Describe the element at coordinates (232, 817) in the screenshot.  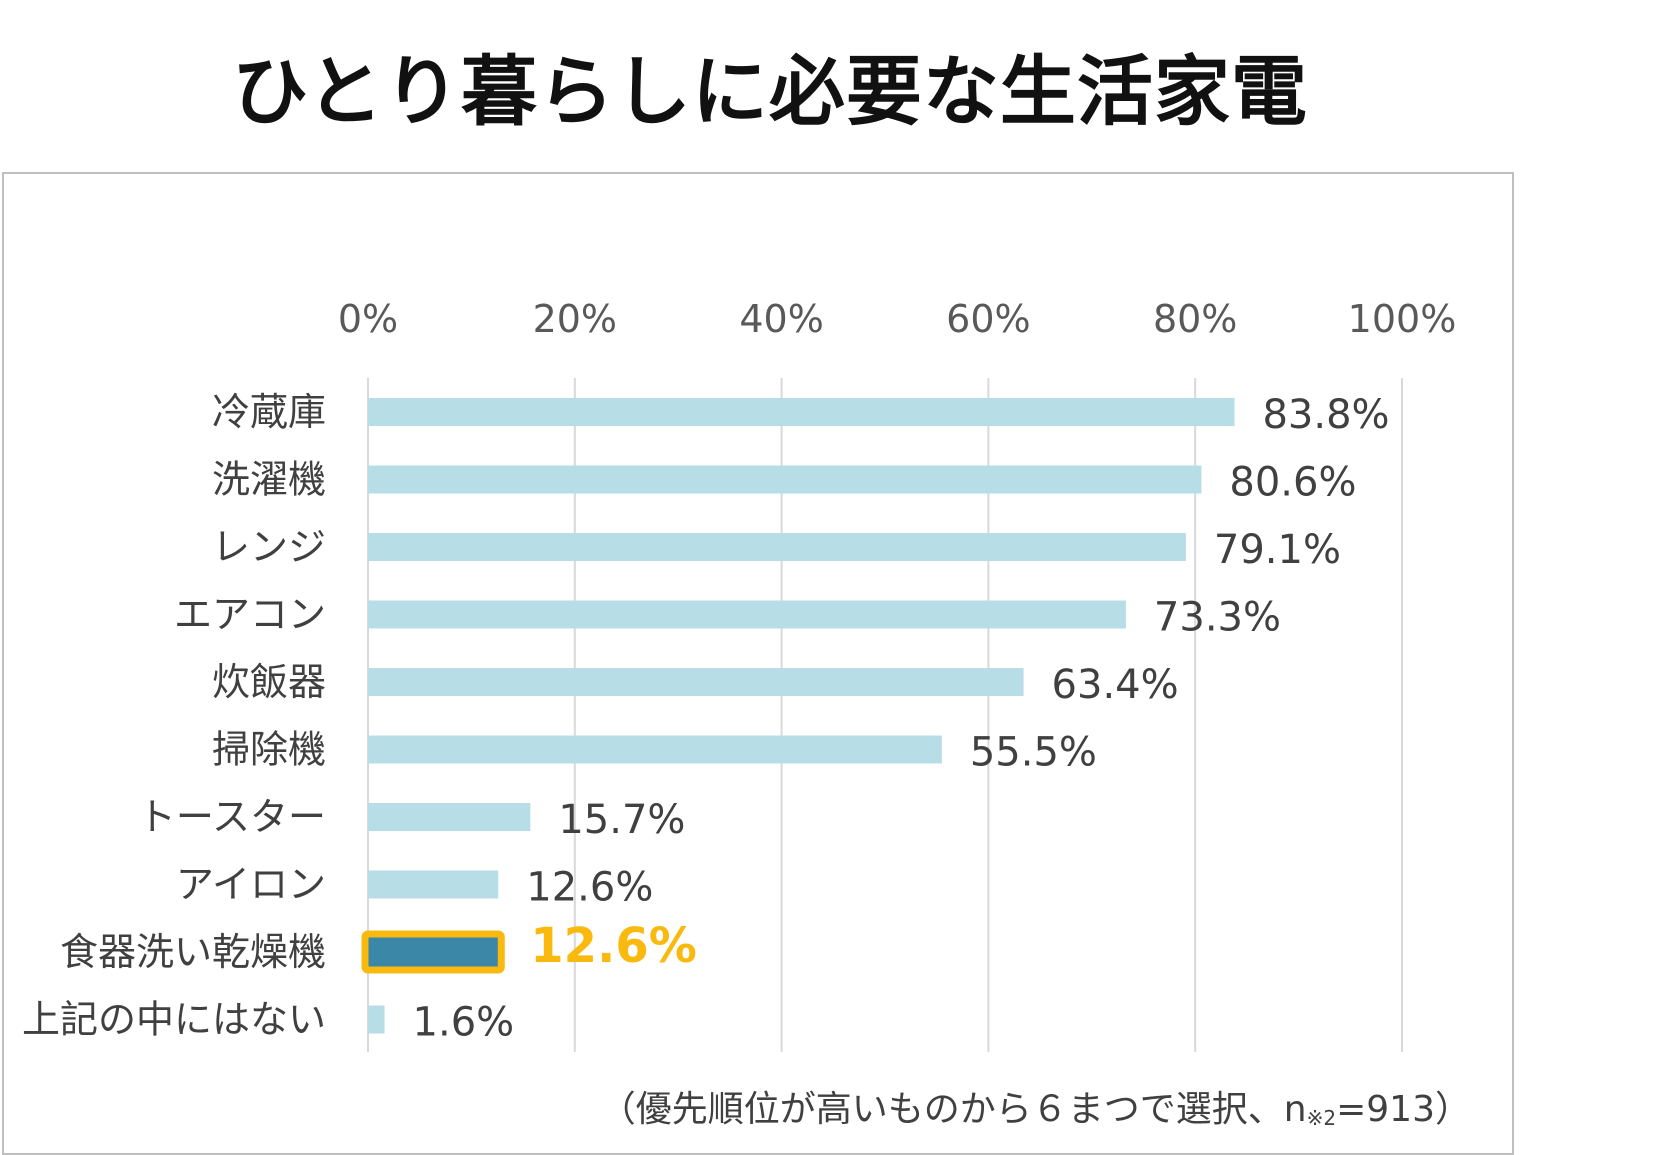
I see `category-label: トースター` at that location.